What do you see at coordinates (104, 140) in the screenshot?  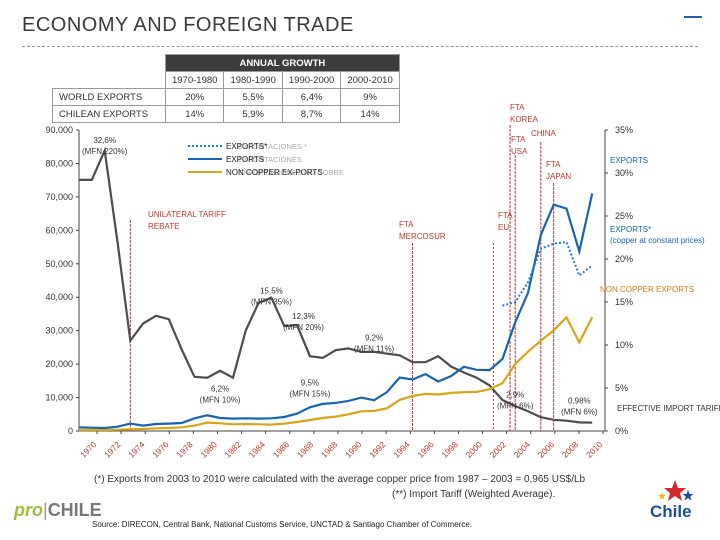 I see `tariff-annotation: 32,6%` at bounding box center [104, 140].